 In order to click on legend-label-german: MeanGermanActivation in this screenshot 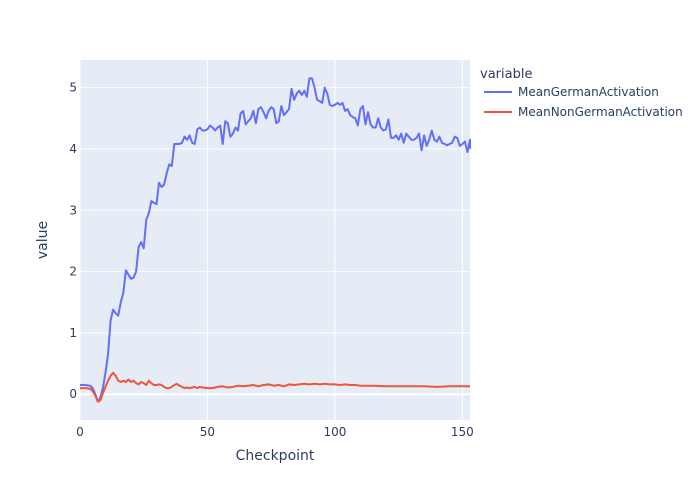, I will do `click(588, 92)`.